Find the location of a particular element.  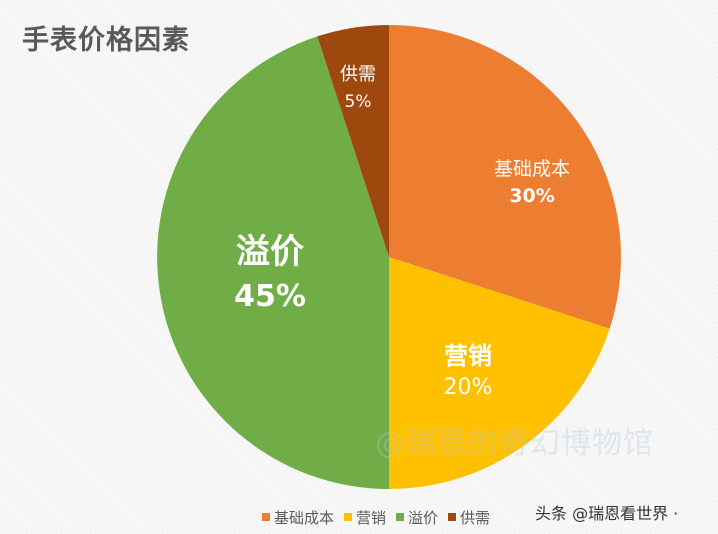

legend-item-marketing: 营销 is located at coordinates (365, 517).